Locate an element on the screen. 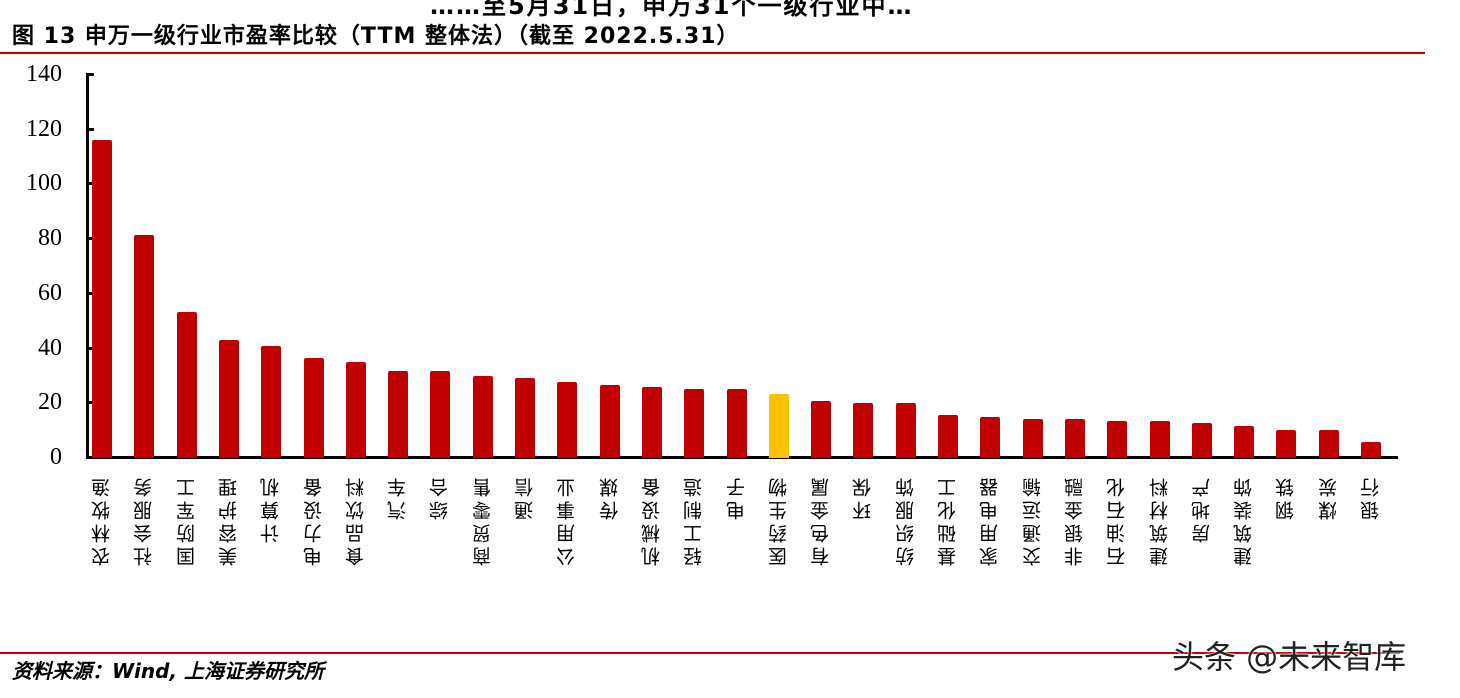 The image size is (1460, 698). x-category-label: 计算机 is located at coordinates (271, 508).